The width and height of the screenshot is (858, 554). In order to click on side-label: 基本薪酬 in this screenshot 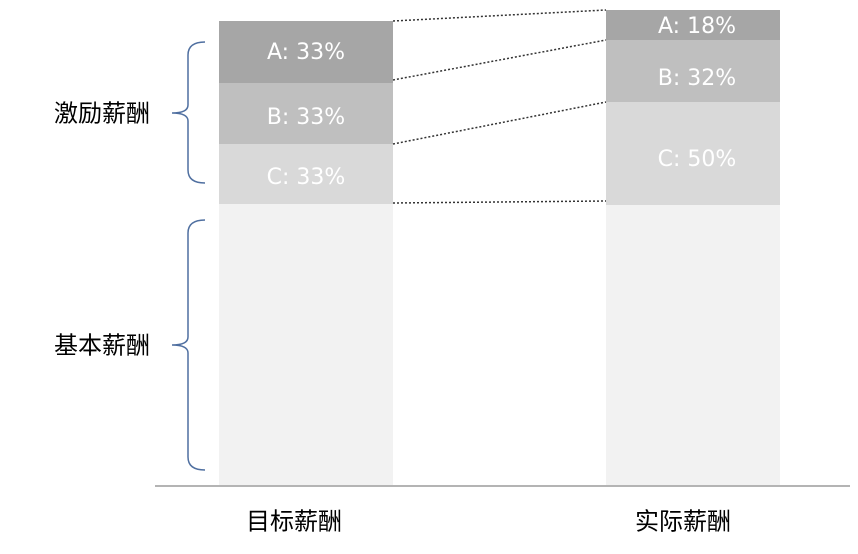, I will do `click(102, 346)`.